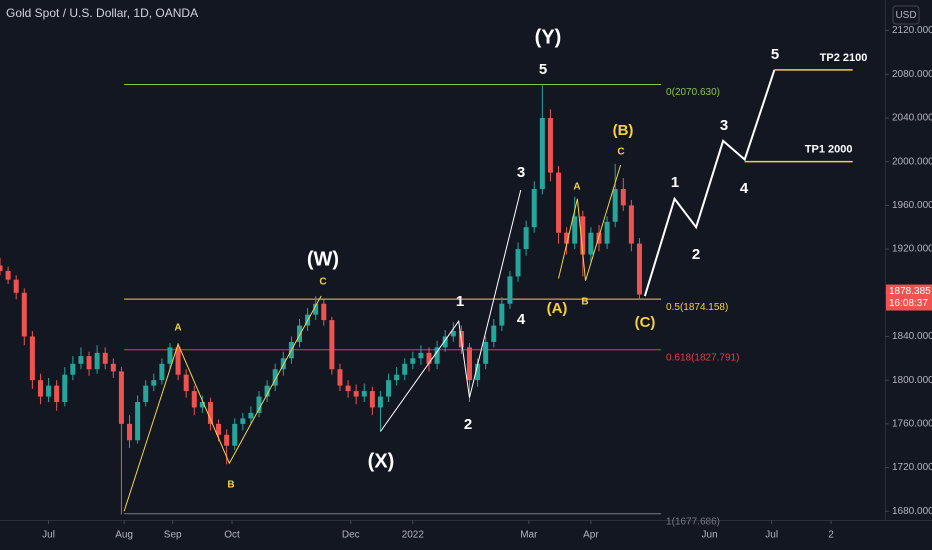  What do you see at coordinates (102, 13) in the screenshot?
I see `chart-title: Gold Spot / U.S. Dollar, 1D, OANDA` at bounding box center [102, 13].